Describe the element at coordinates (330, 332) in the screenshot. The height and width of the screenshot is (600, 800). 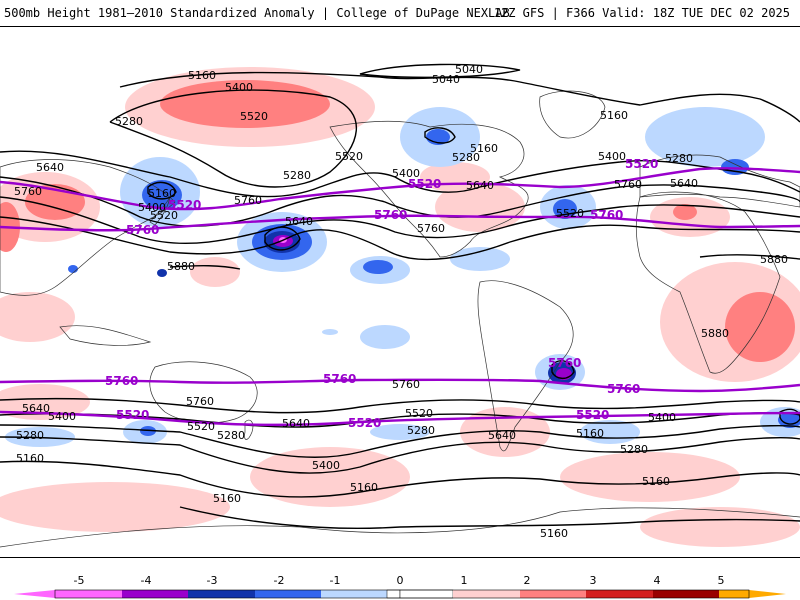
I see `anomaly-neg-eq-dot` at that location.